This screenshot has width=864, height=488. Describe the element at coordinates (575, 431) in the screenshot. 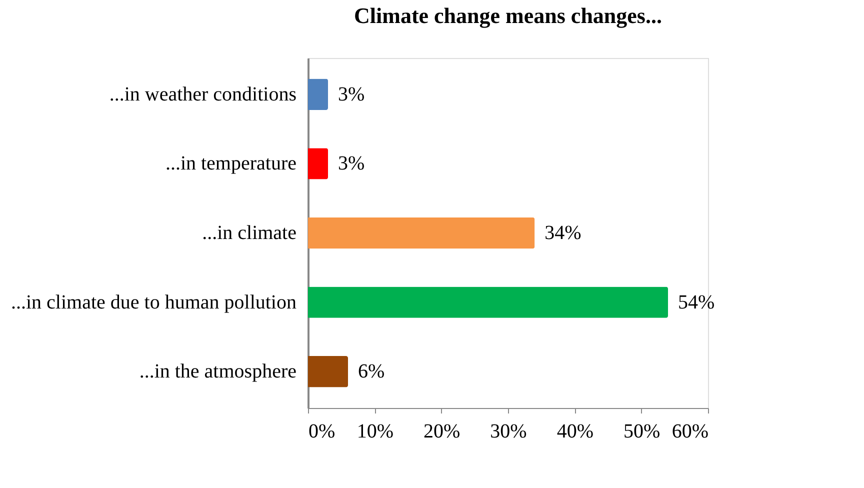

I see `x-tick-label: 40%` at that location.